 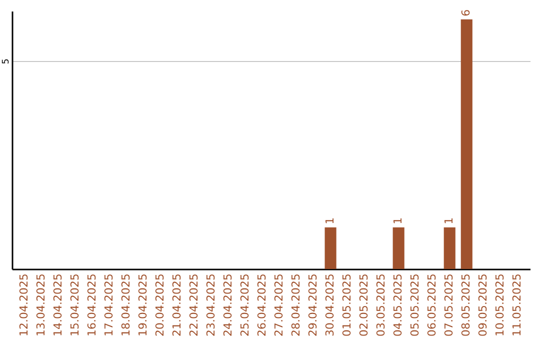 I want to click on x-tick-label: 16.04.2025, so click(x=91, y=305).